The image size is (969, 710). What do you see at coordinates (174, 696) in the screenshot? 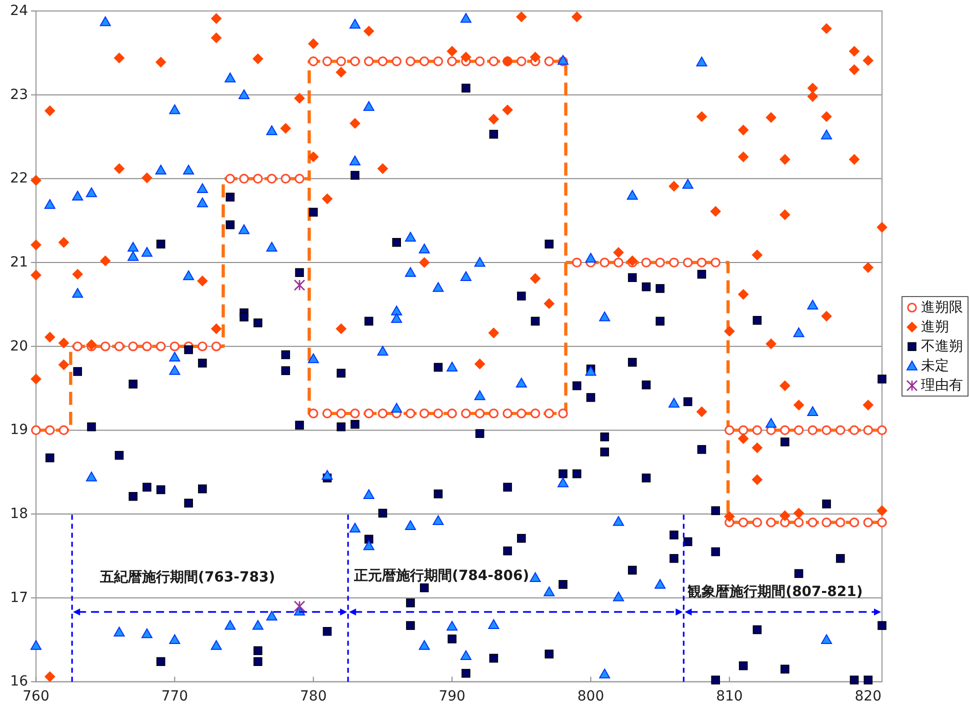
I see `x-tick-label: 770` at bounding box center [174, 696].